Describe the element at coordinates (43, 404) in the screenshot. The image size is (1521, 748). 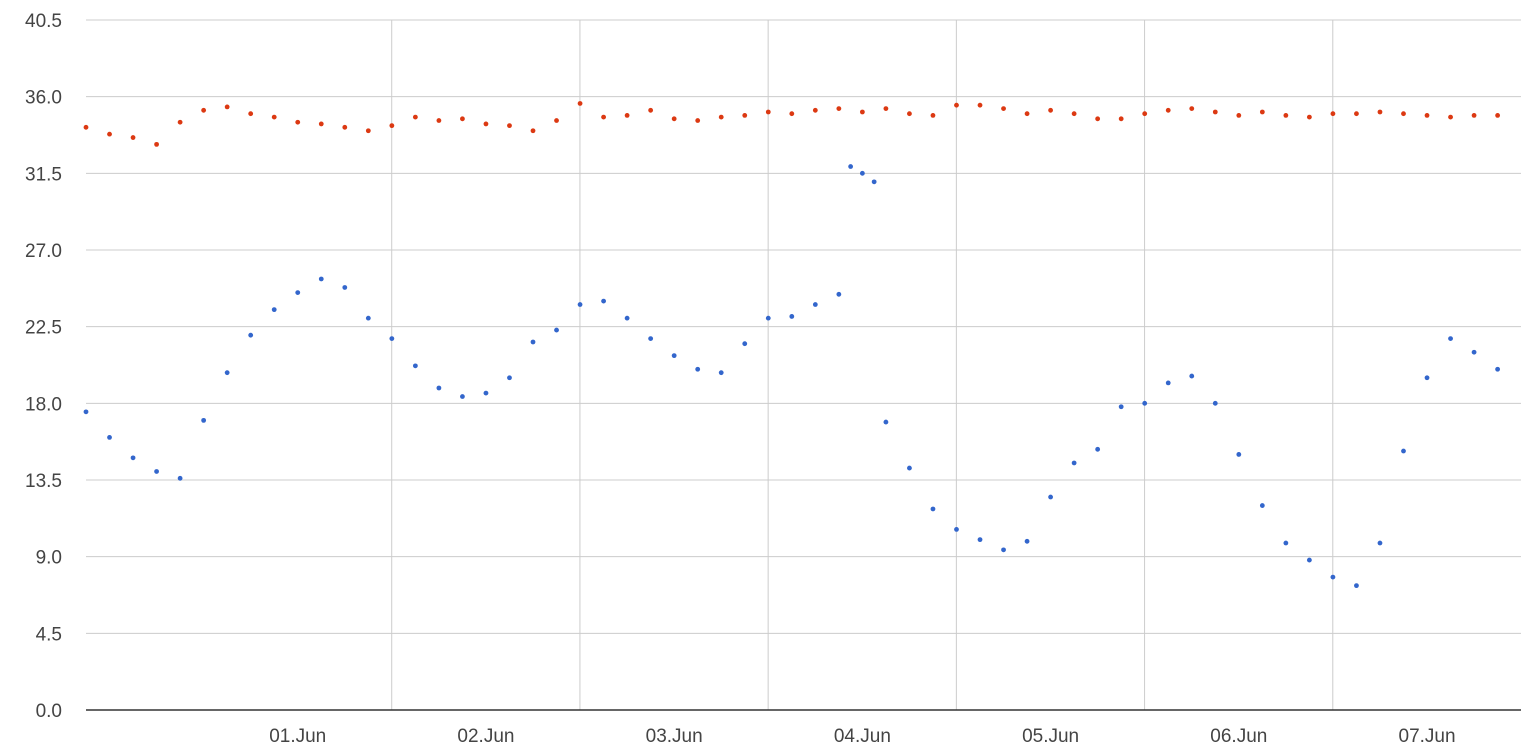
I see `y-tick-label: 18.0` at that location.